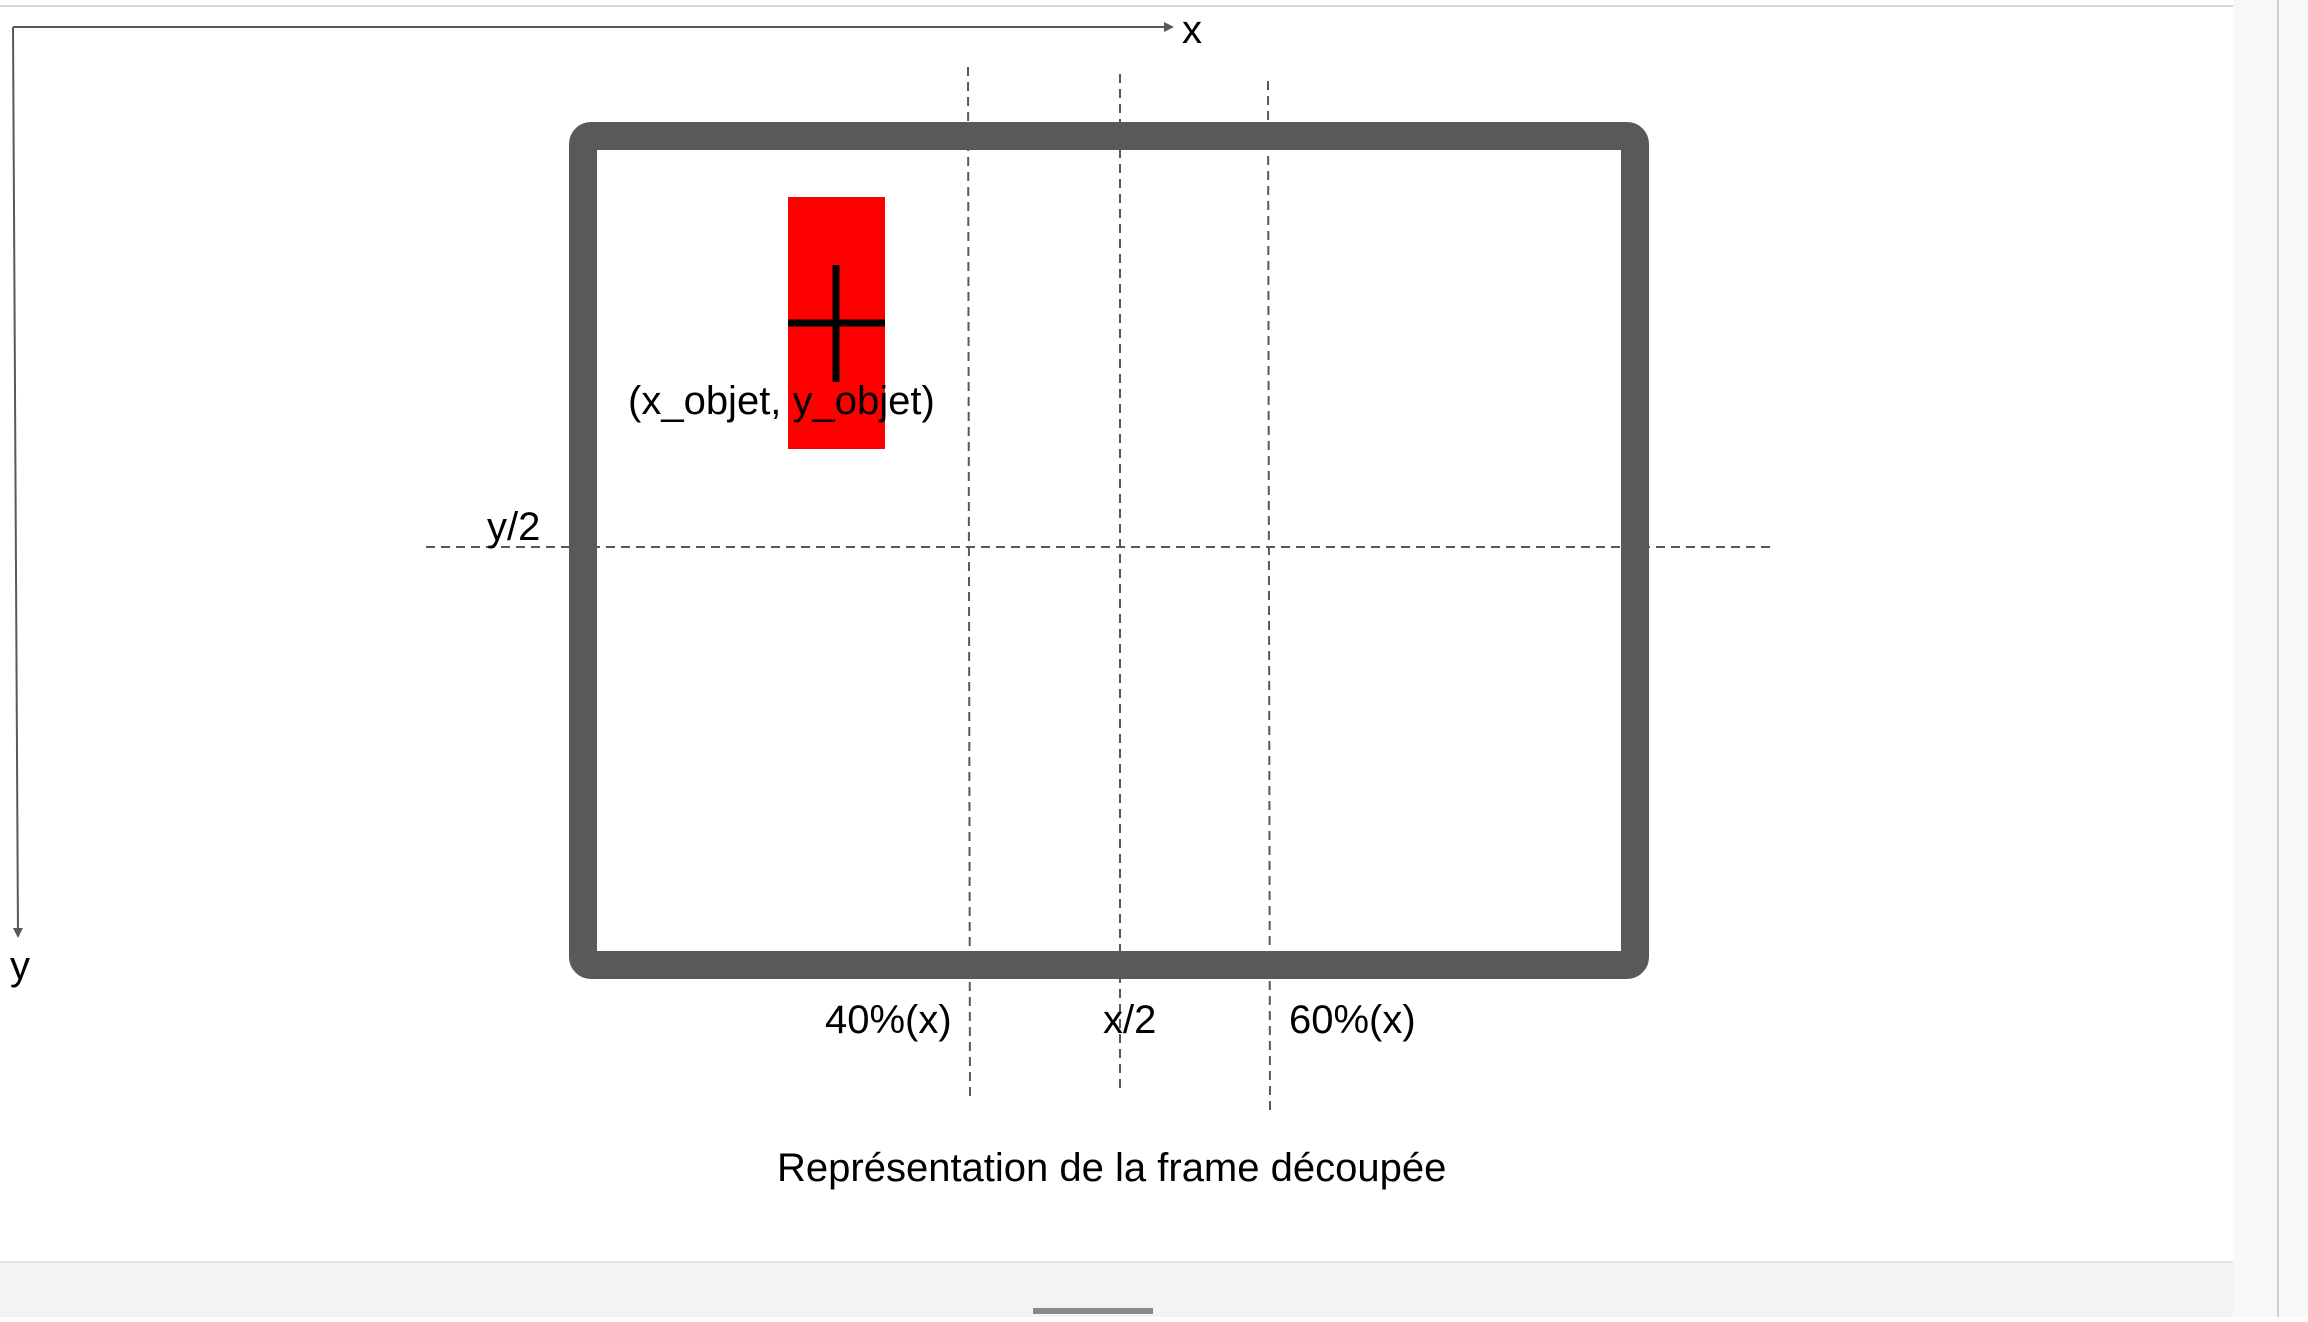 The height and width of the screenshot is (1322, 2308). I want to click on page-bottom-bar, so click(1116, 1289).